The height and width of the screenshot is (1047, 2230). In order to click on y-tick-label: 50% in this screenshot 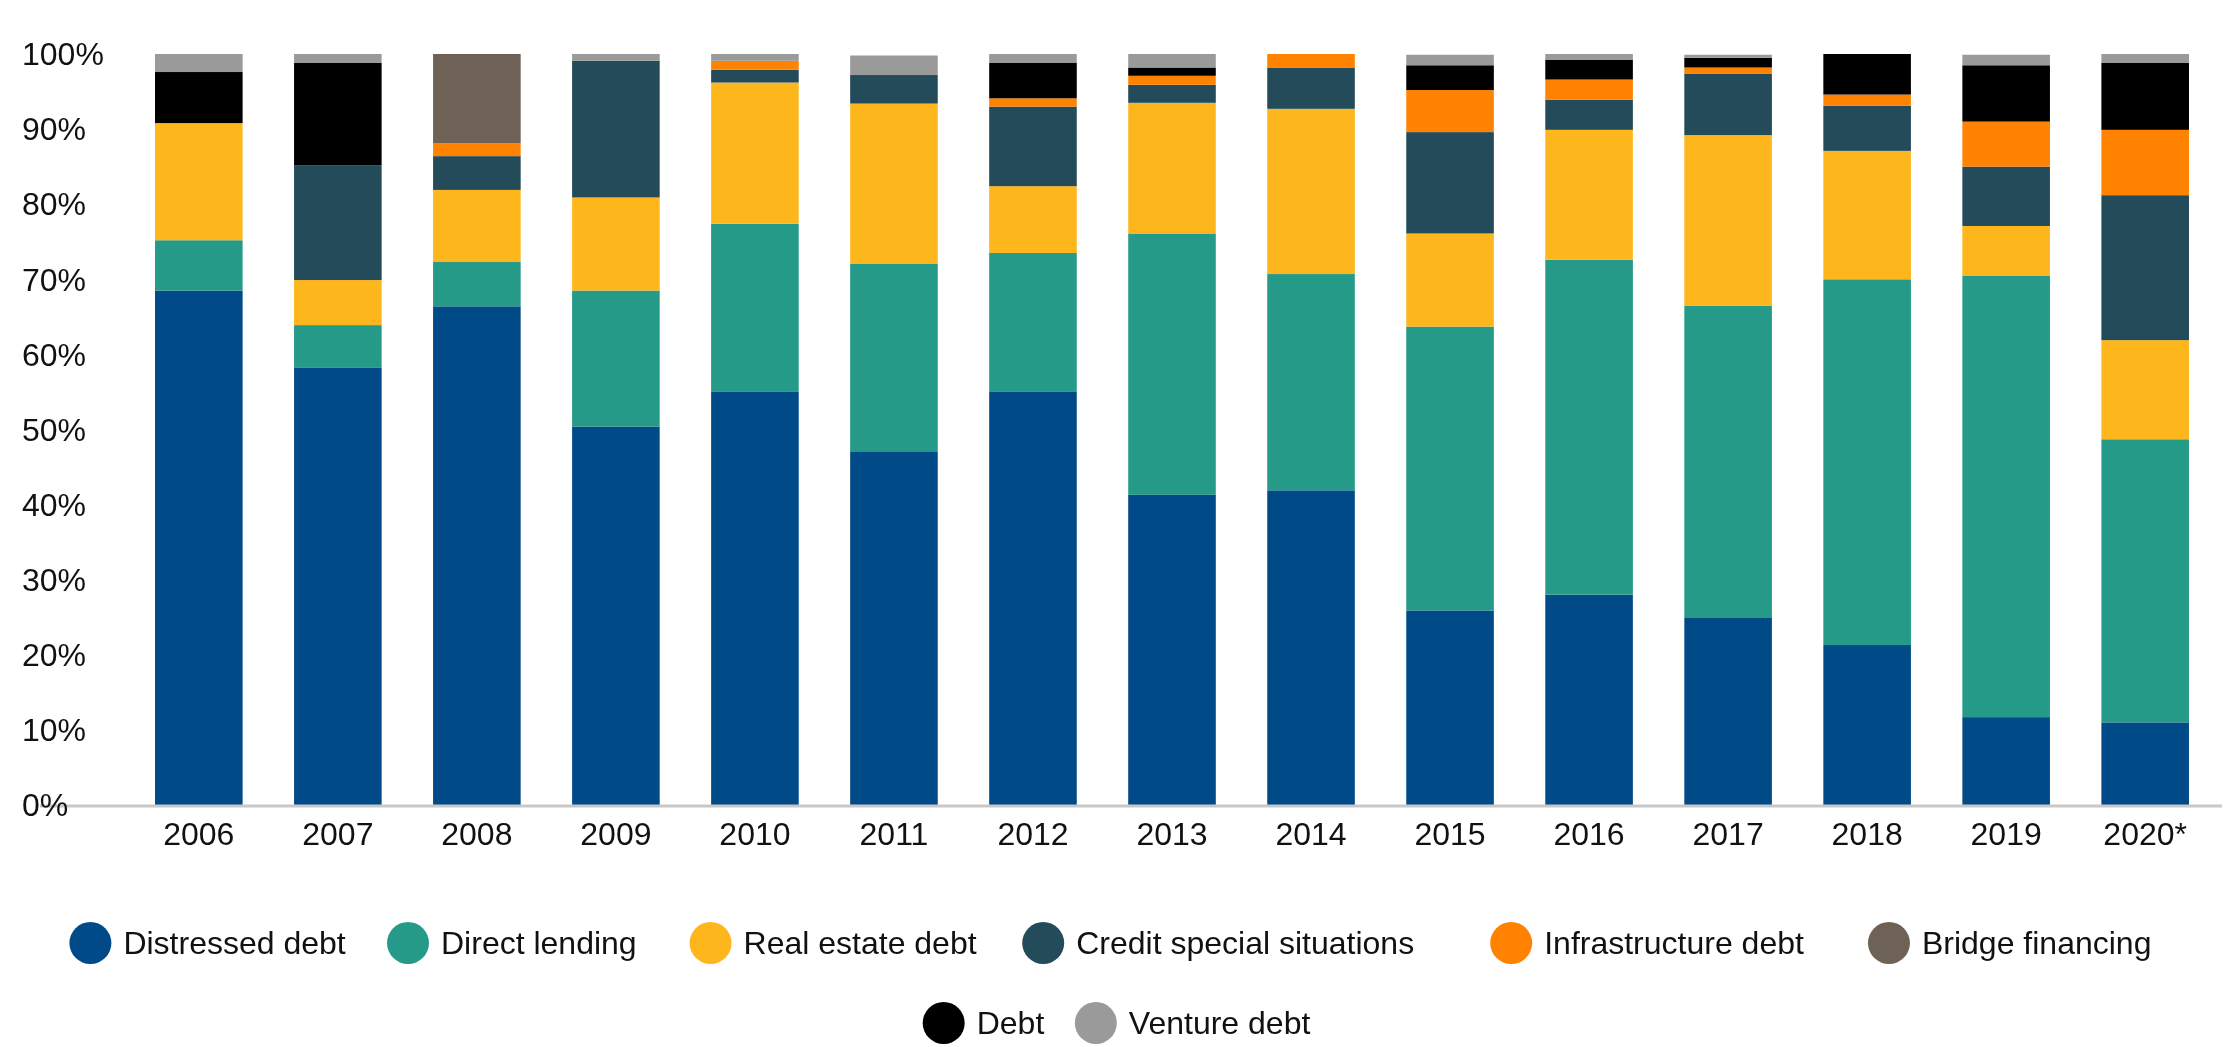, I will do `click(54, 429)`.